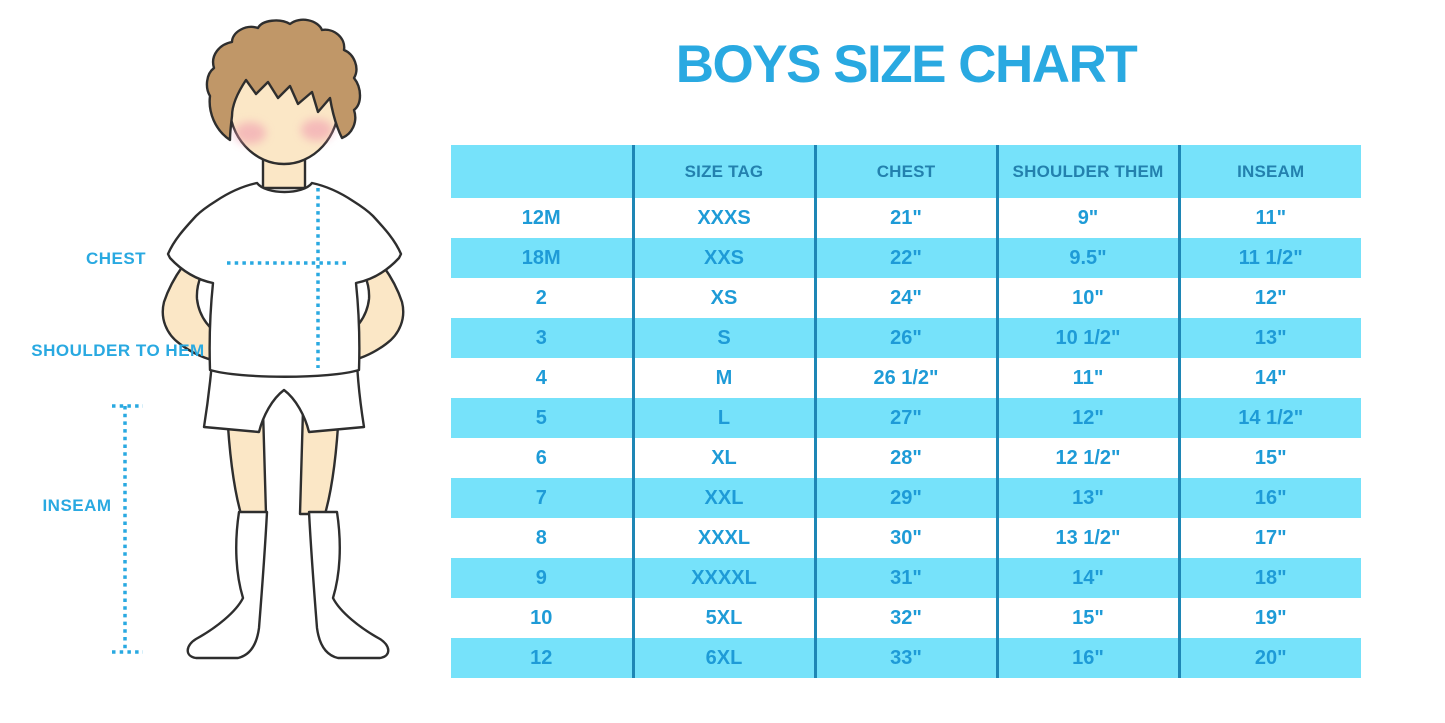 The image size is (1445, 723). I want to click on table-cell-chest: 28", so click(905, 458).